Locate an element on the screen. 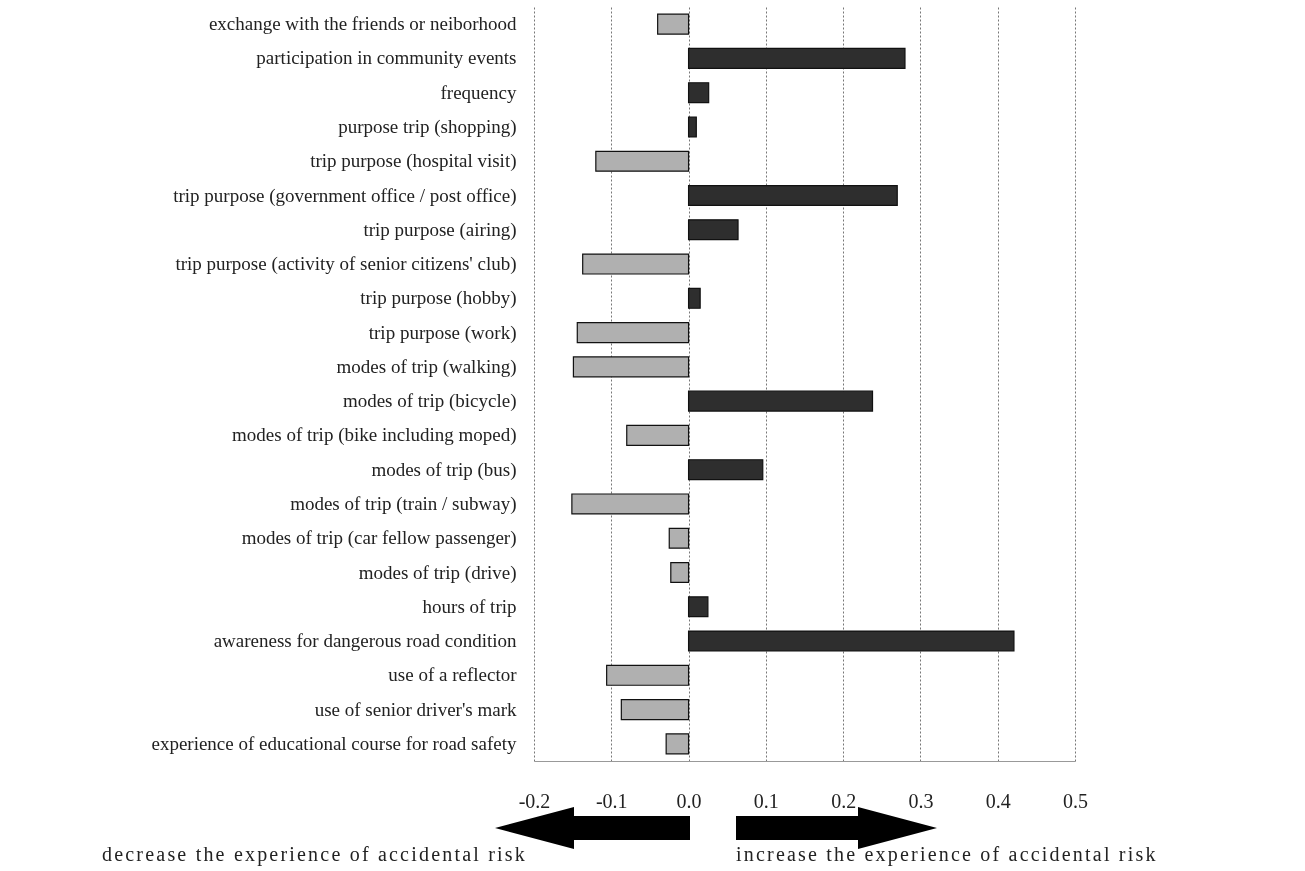 Image resolution: width=1305 pixels, height=871 pixels. y-tick-label: awareness for dangerous road condition is located at coordinates (365, 641).